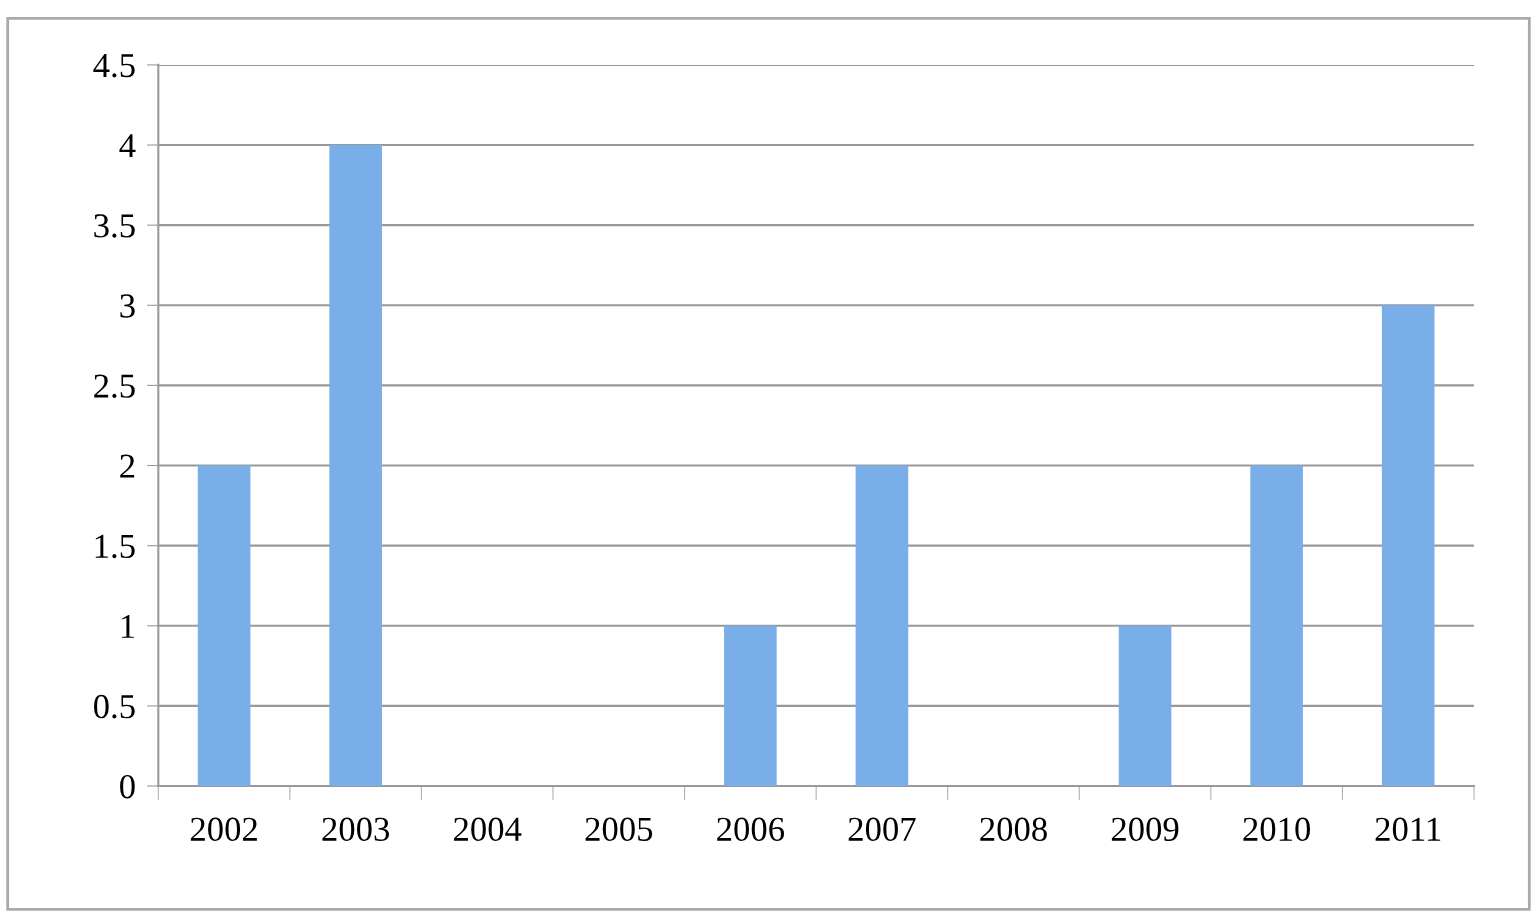 This screenshot has width=1537, height=914. Describe the element at coordinates (1145, 829) in the screenshot. I see `x-tick-label: 2009` at that location.